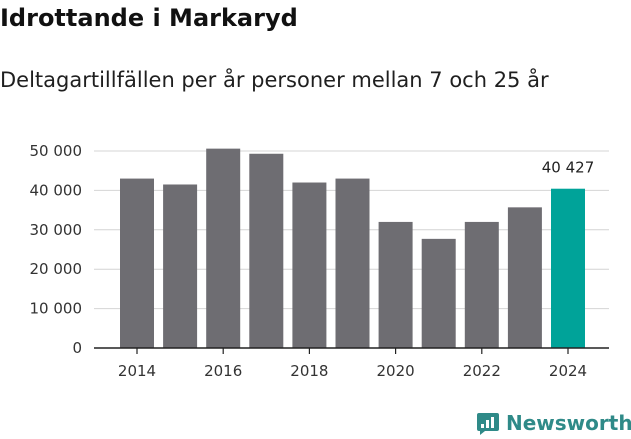 Image resolution: width=631 pixels, height=439 pixels. I want to click on bar-2016, so click(223, 248).